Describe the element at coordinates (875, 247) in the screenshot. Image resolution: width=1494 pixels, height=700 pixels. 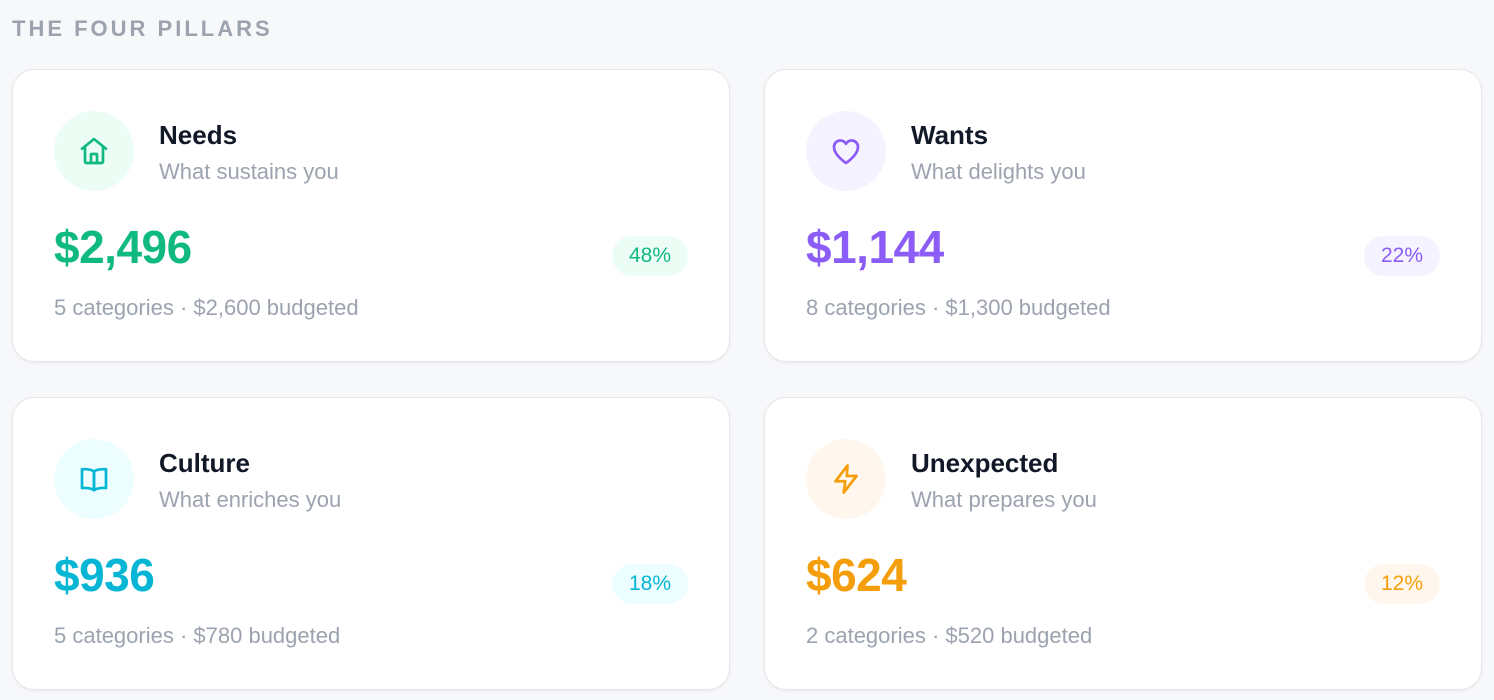
I see `pillar-amount: $1,144` at that location.